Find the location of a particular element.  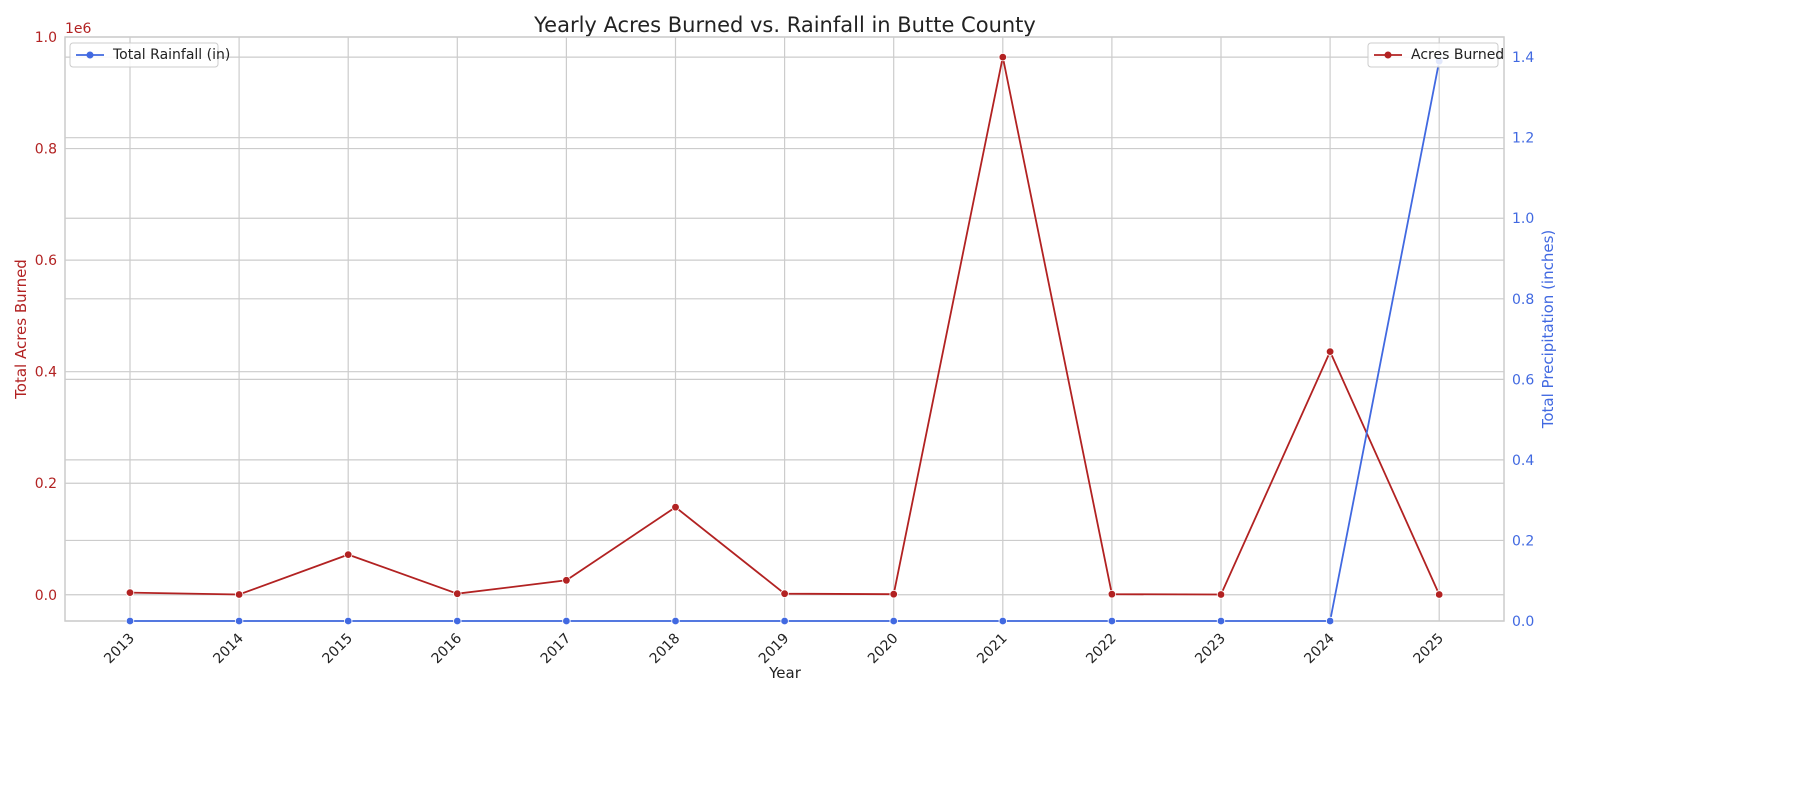

left-legend-box is located at coordinates (144, 55).